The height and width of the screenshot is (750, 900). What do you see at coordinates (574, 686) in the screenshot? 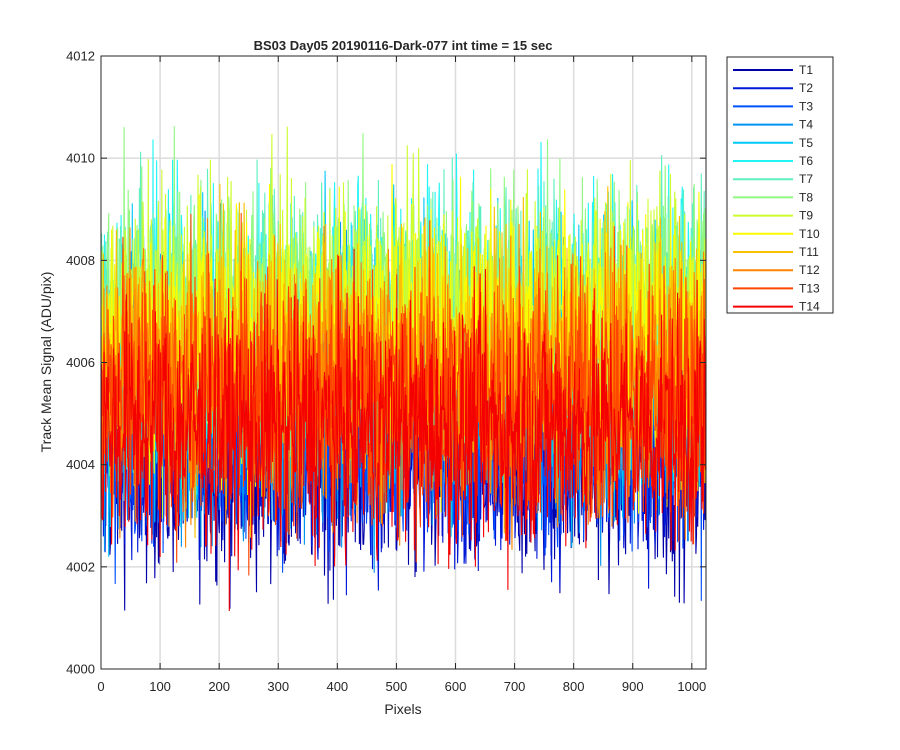
I see `x-tick-label: 800` at bounding box center [574, 686].